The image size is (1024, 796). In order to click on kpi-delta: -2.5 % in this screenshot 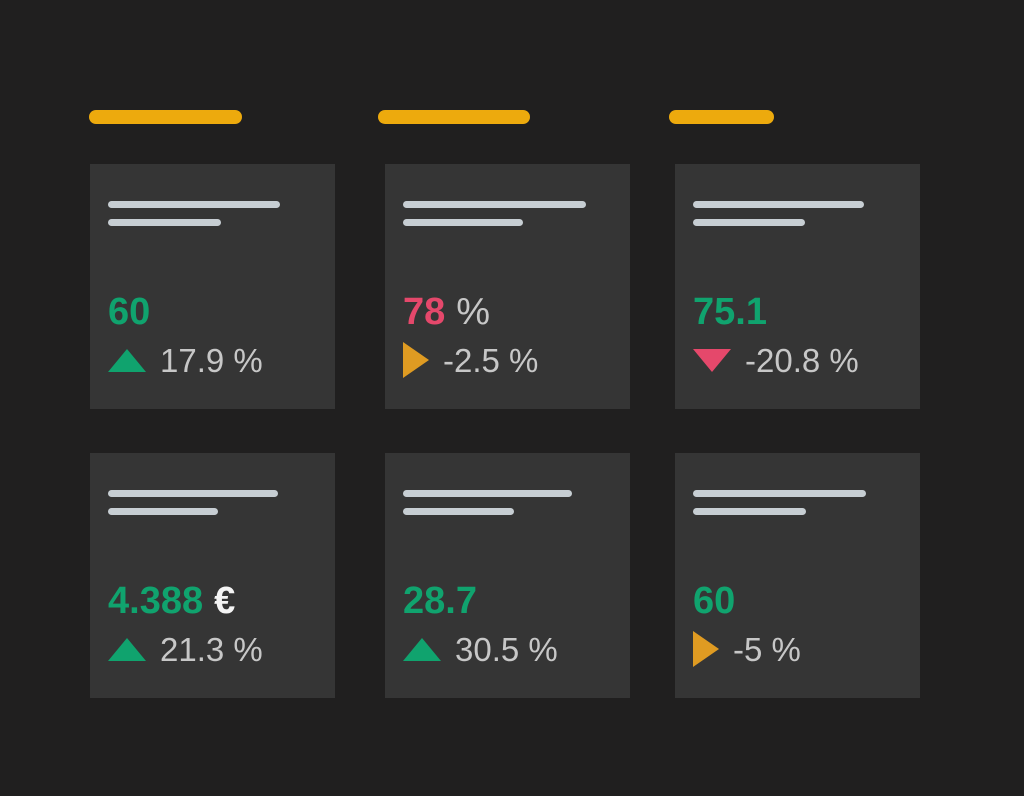, I will do `click(491, 360)`.